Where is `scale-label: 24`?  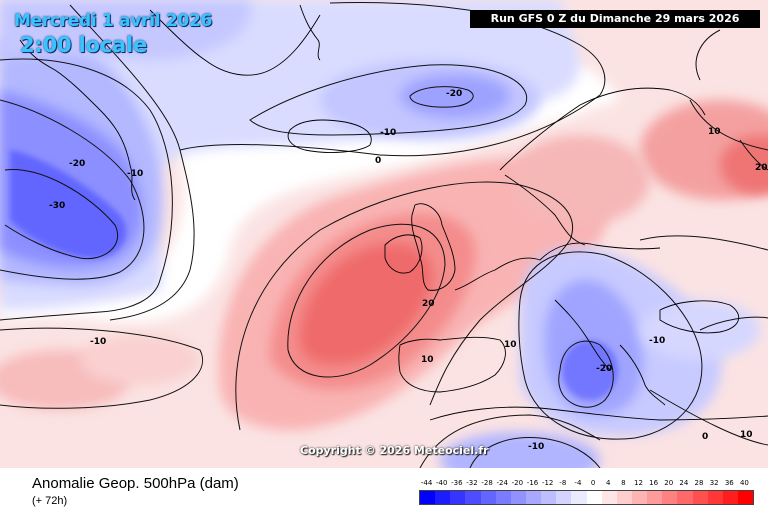
scale-label: 24 is located at coordinates (684, 483).